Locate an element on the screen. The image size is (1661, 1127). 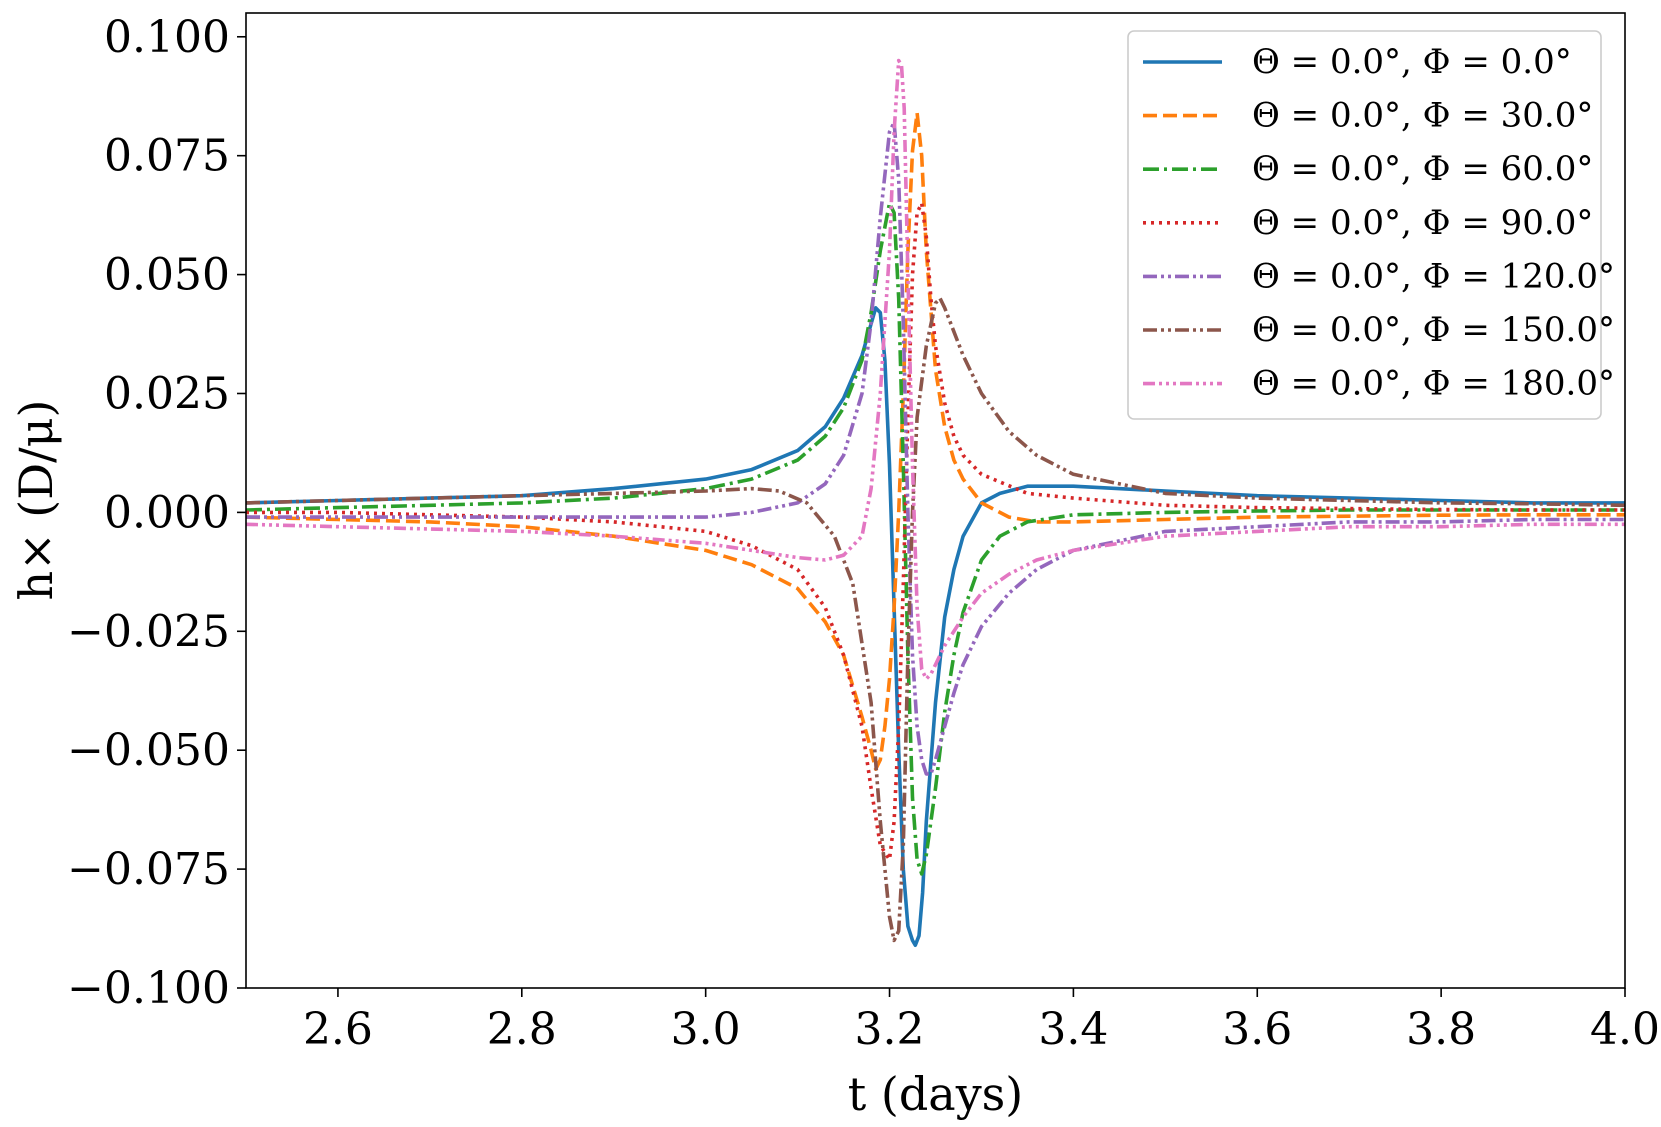
legend-label-7: Θ = 0.0°, Φ = 180.0° is located at coordinates (1433, 384).